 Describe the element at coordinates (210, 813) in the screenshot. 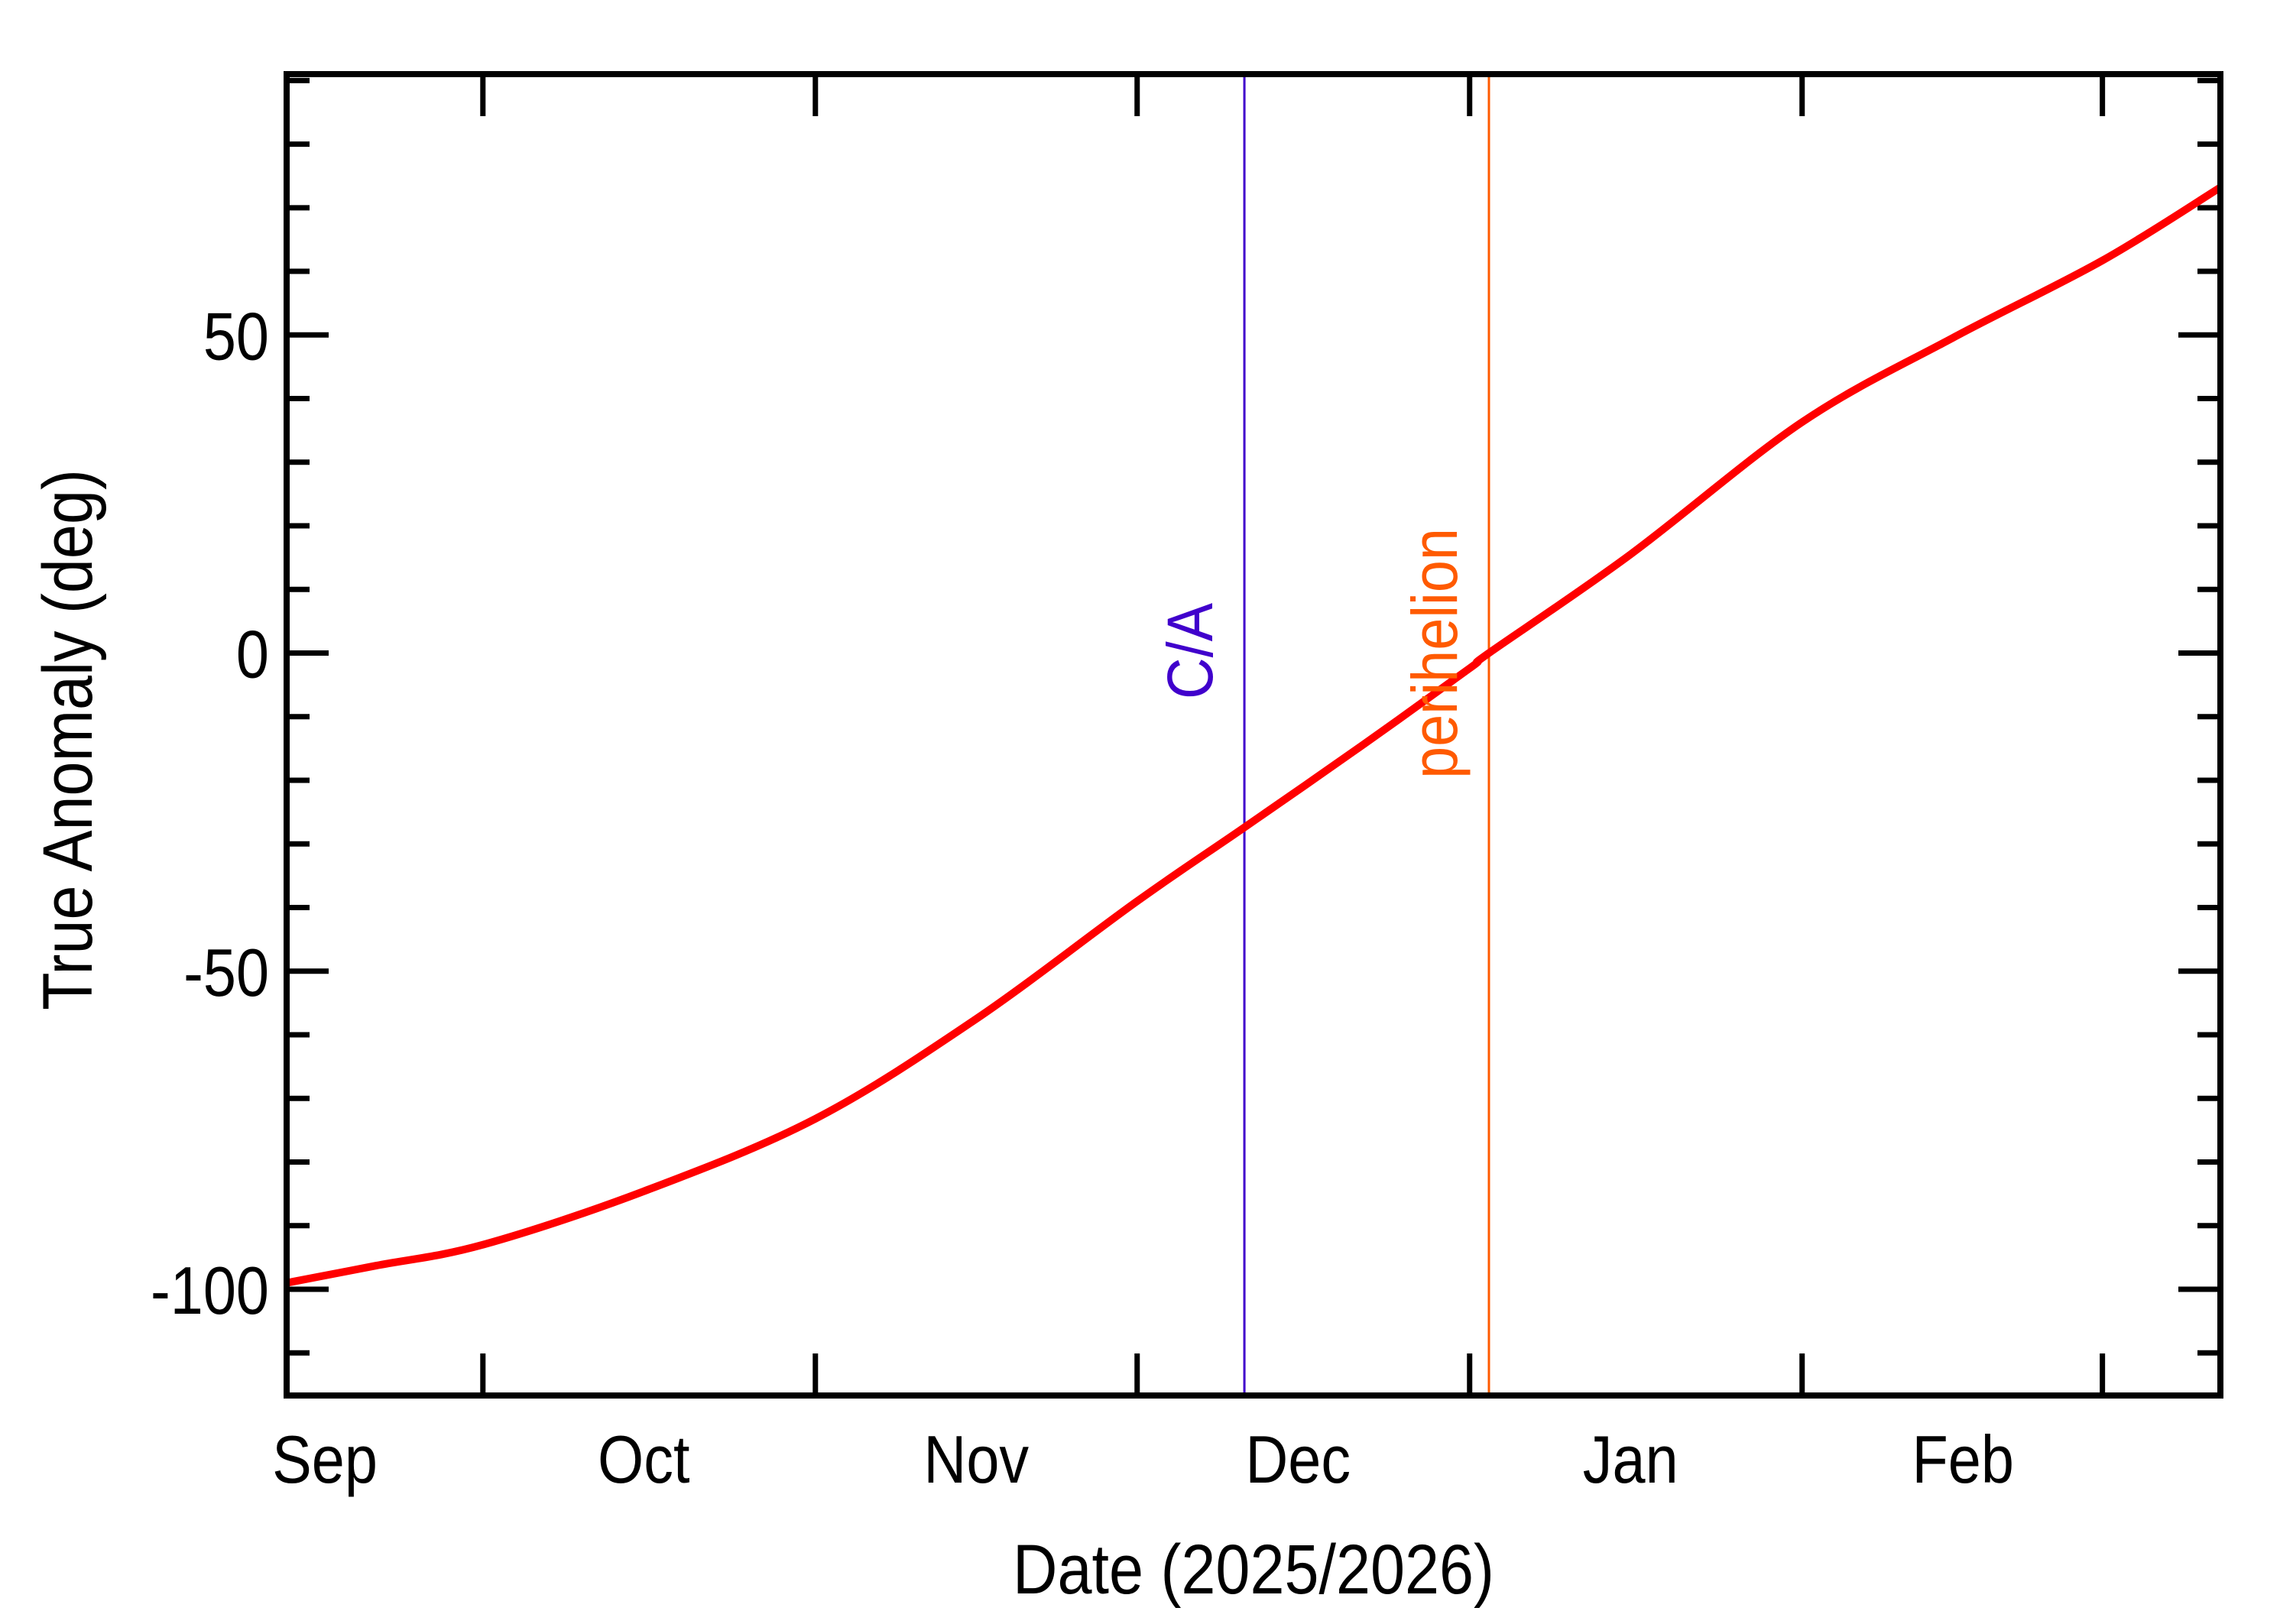

I see `y-tick-labels: -100 -50 0 50` at that location.